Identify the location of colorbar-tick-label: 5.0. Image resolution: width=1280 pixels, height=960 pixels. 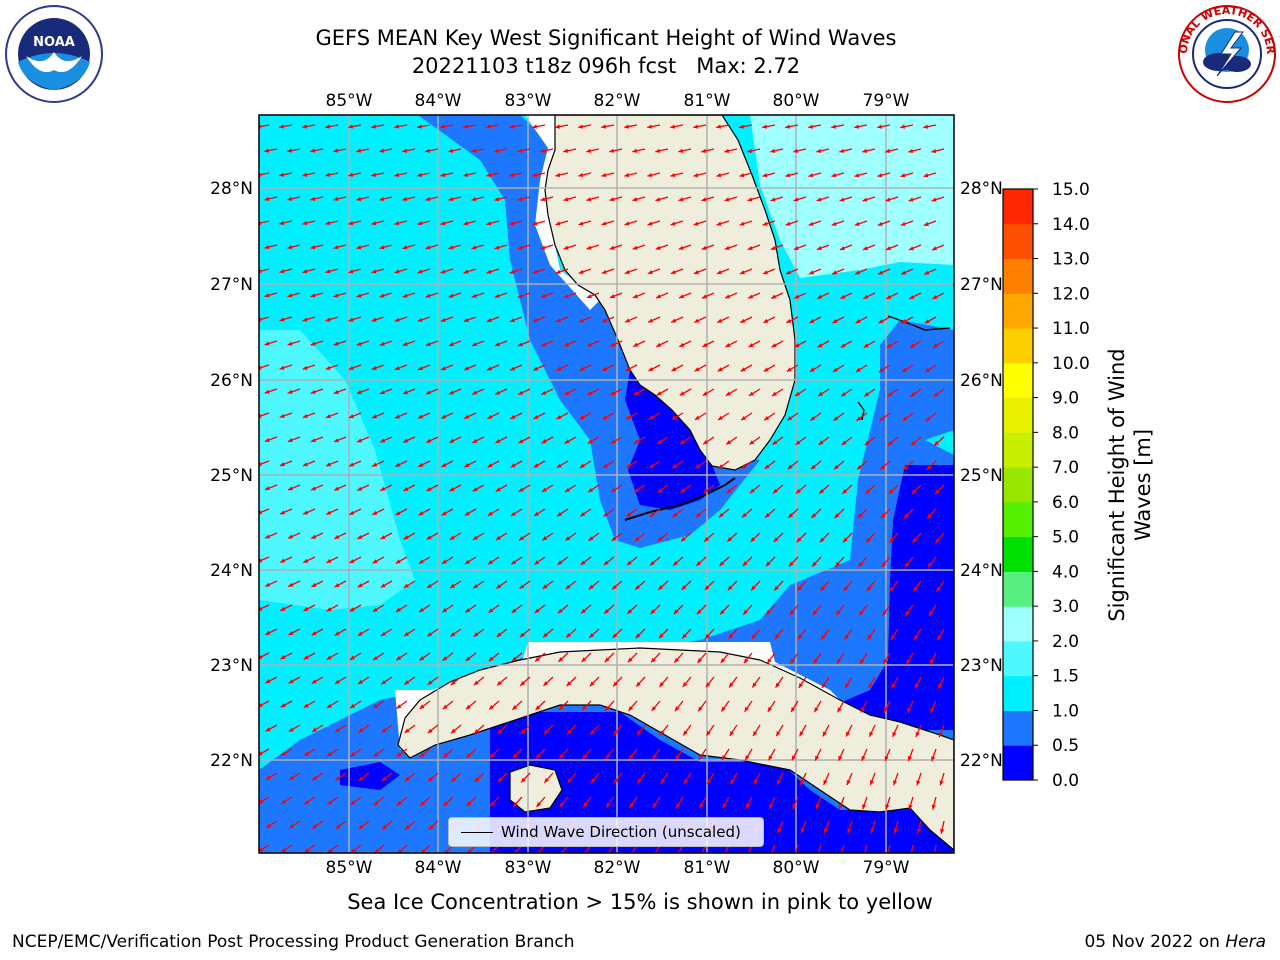
(1065, 538).